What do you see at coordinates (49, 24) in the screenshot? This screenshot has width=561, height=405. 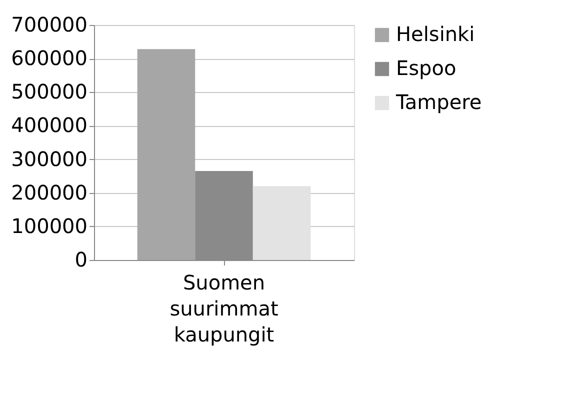 I see `y-tick-label: 700000` at bounding box center [49, 24].